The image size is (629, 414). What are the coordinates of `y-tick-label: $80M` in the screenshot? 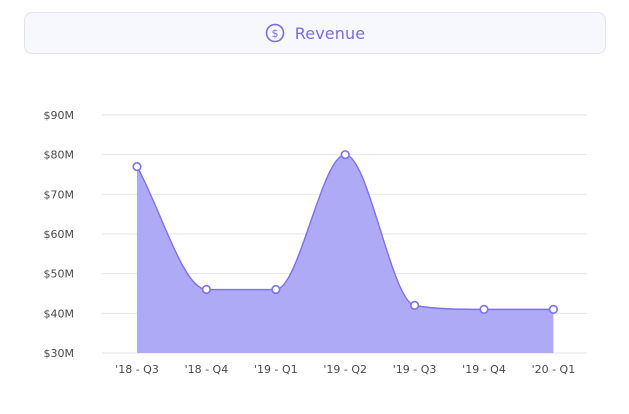 It's located at (59, 155).